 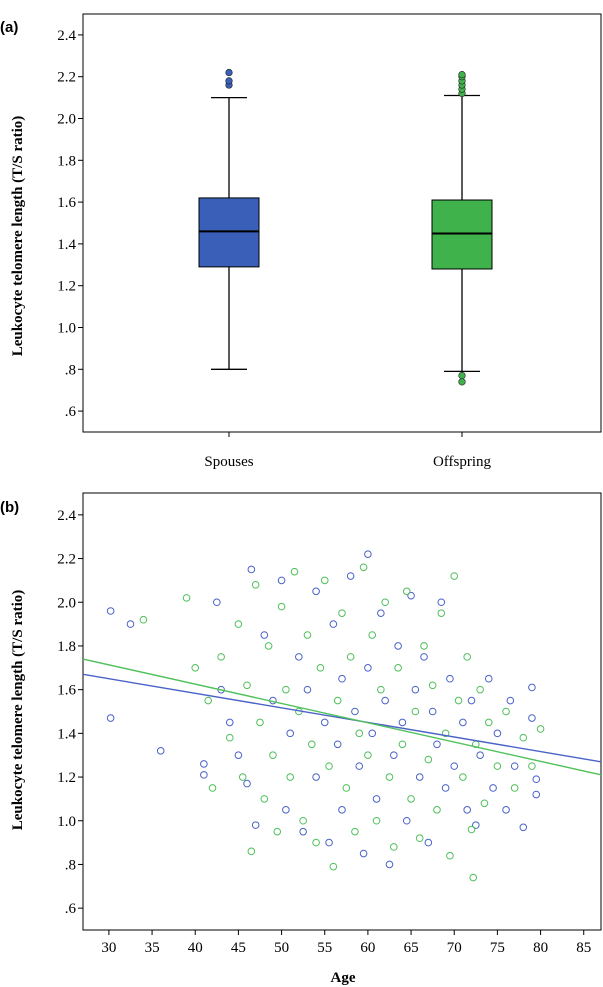 I want to click on box-offspring, so click(x=462, y=228).